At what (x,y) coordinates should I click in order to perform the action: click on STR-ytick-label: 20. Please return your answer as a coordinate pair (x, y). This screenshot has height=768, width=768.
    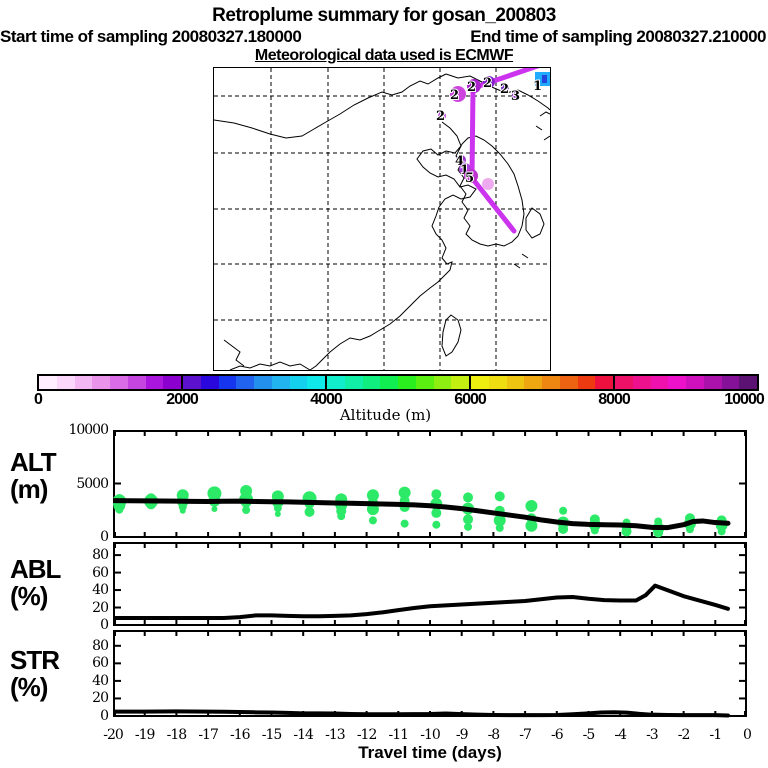
    Looking at the image, I should click on (100, 698).